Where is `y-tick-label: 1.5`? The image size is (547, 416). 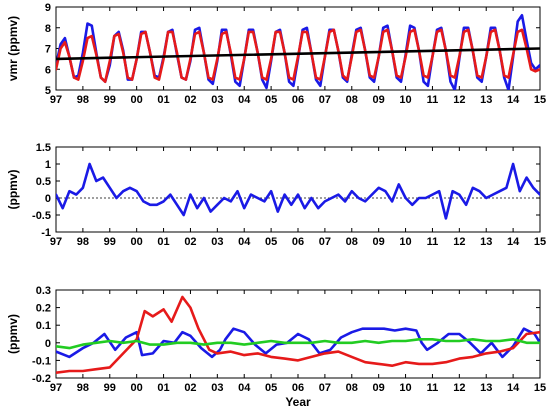 y-tick-label: 1.5 is located at coordinates (43, 148).